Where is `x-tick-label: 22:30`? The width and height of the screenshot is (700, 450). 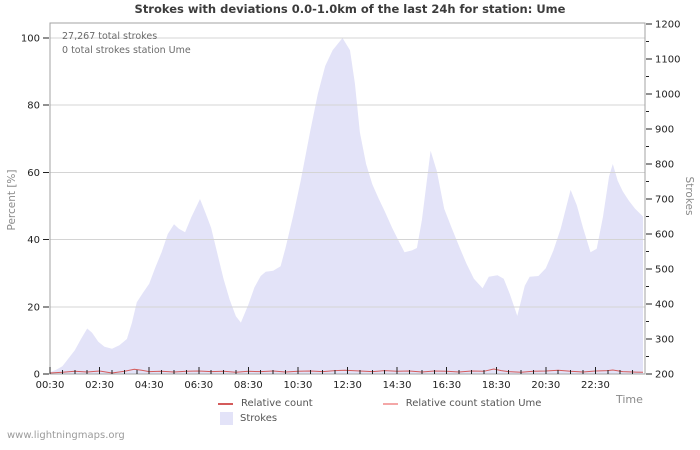 x-tick-label: 22:30 is located at coordinates (595, 385).